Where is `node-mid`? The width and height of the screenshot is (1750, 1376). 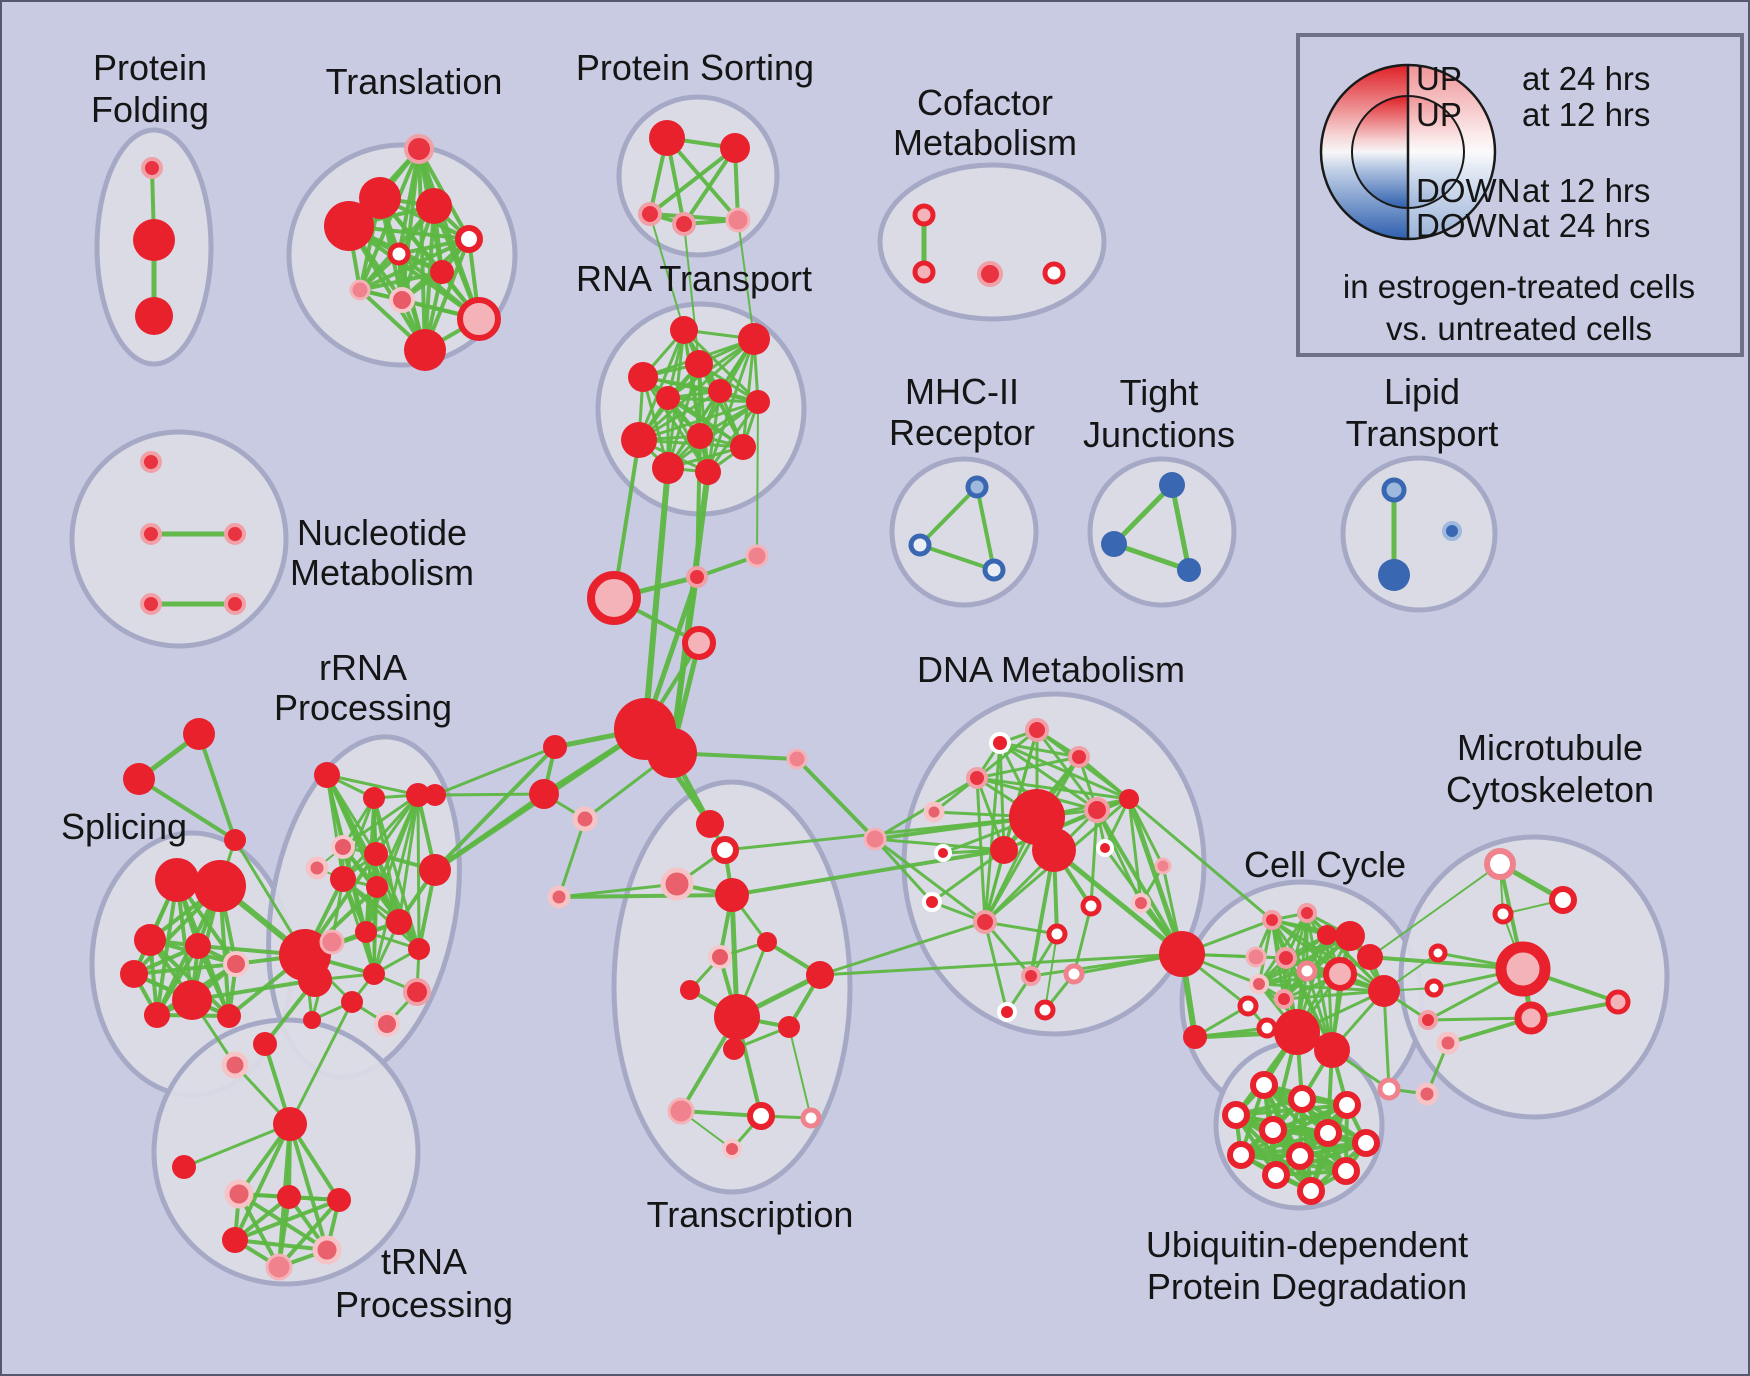 node-mid is located at coordinates (265, 1044).